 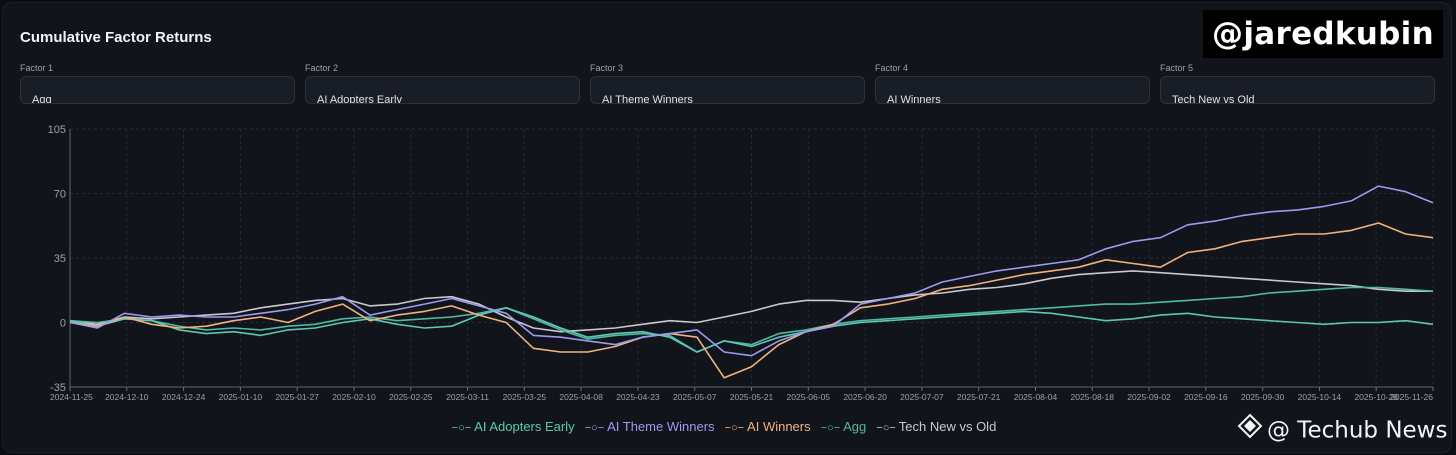 I want to click on factor-2-label: Factor 2, so click(x=322, y=68).